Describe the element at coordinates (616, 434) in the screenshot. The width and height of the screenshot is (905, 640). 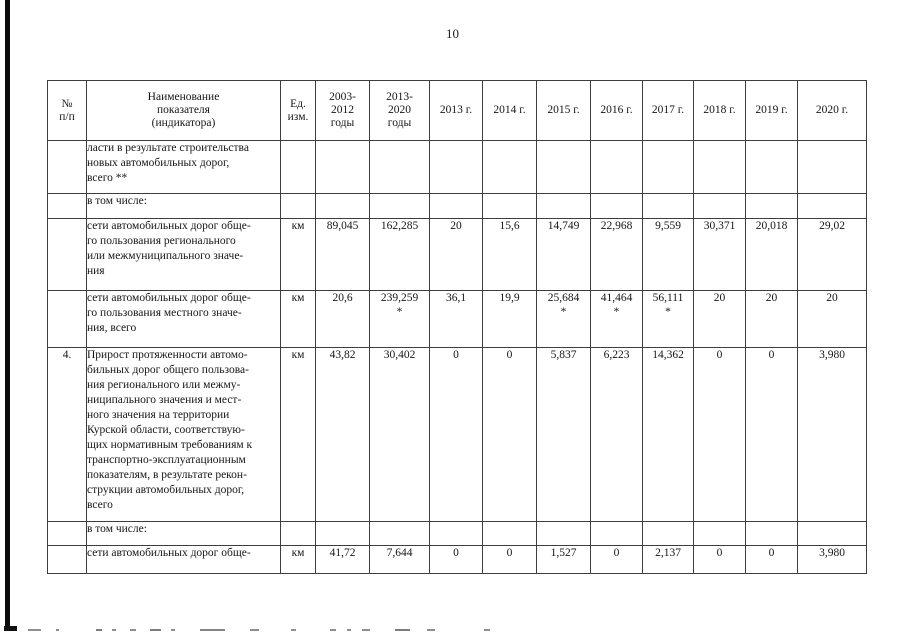
I see `value-cell: 6,223` at that location.